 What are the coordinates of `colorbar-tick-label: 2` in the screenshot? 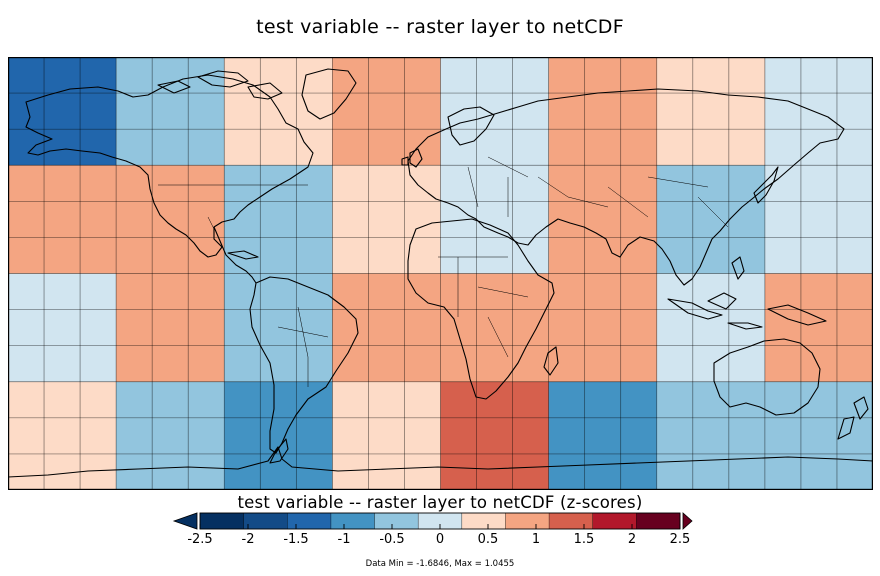 It's located at (632, 539).